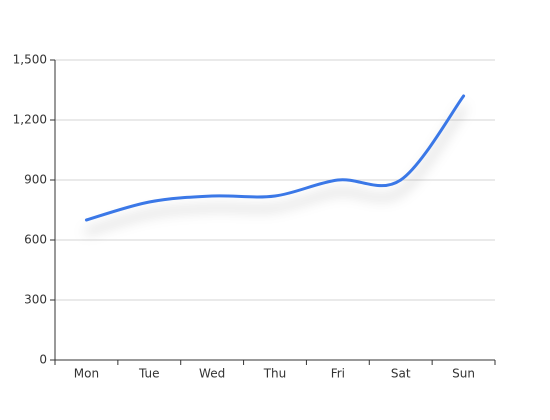  I want to click on y-tick-label: 1,200, so click(30, 120).